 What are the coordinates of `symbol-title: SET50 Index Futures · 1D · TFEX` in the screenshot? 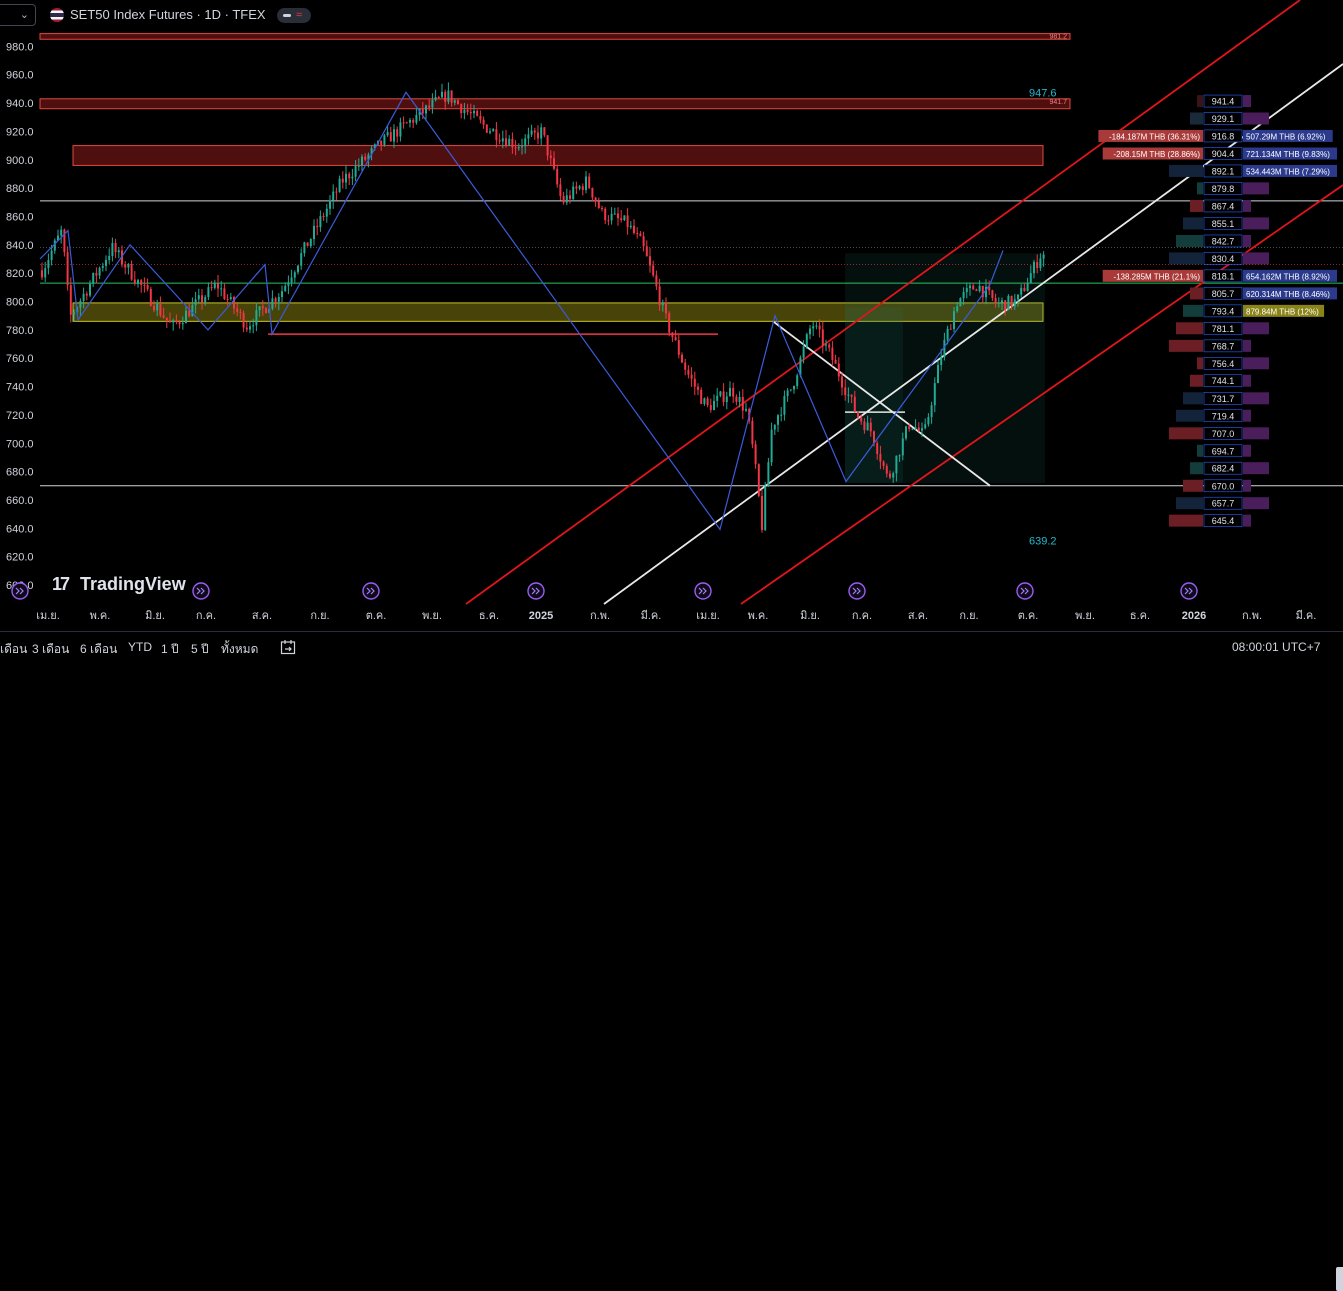 It's located at (168, 14).